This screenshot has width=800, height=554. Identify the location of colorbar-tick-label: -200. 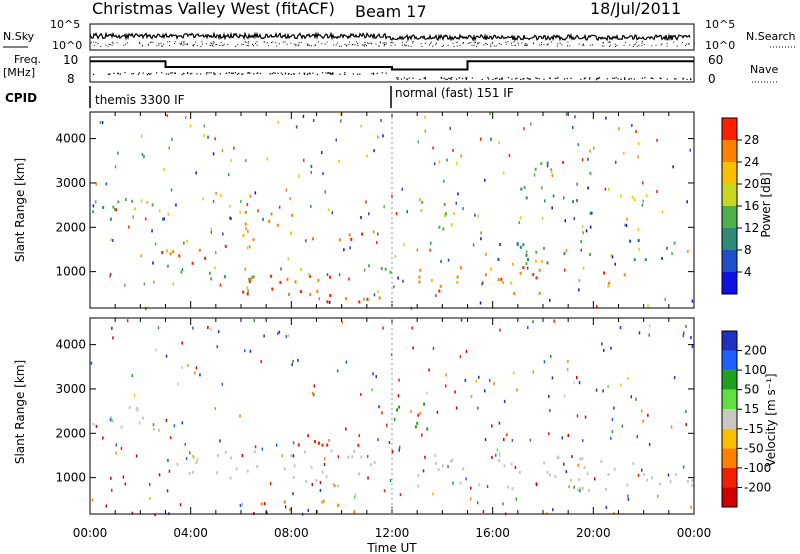
(757, 487).